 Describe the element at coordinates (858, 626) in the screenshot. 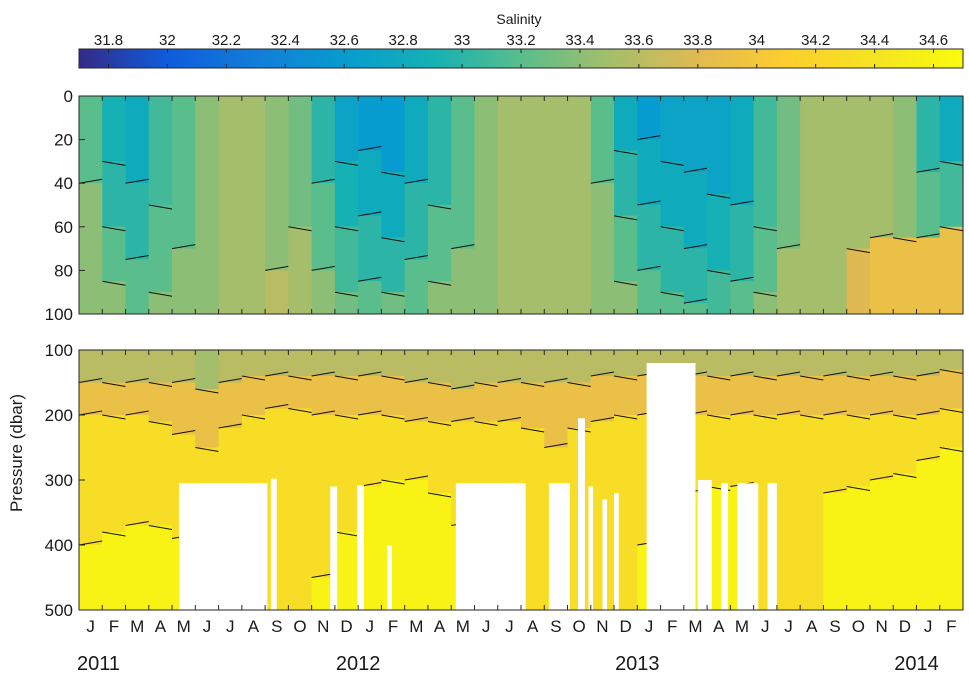

I see `month-label: O` at that location.